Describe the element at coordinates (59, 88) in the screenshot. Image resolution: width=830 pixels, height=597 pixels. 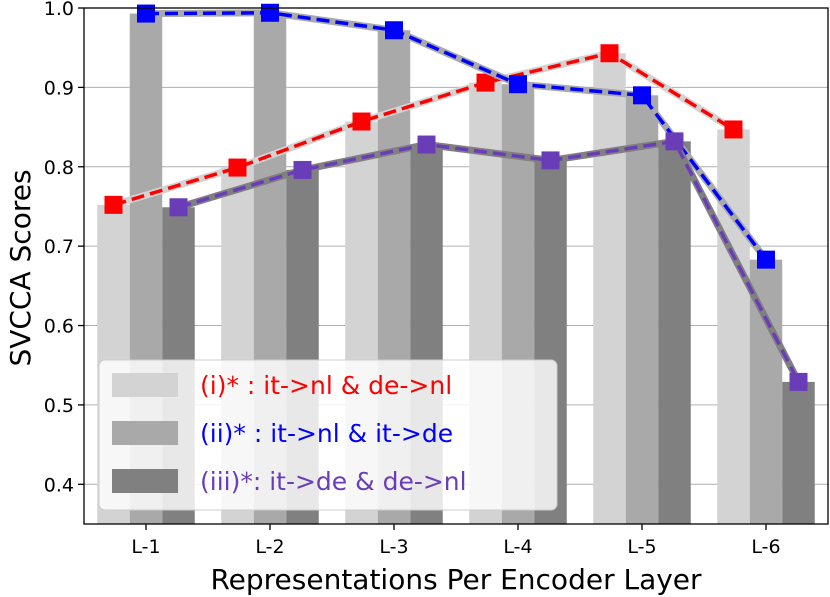
I see `y-tick-label: 0.9` at that location.